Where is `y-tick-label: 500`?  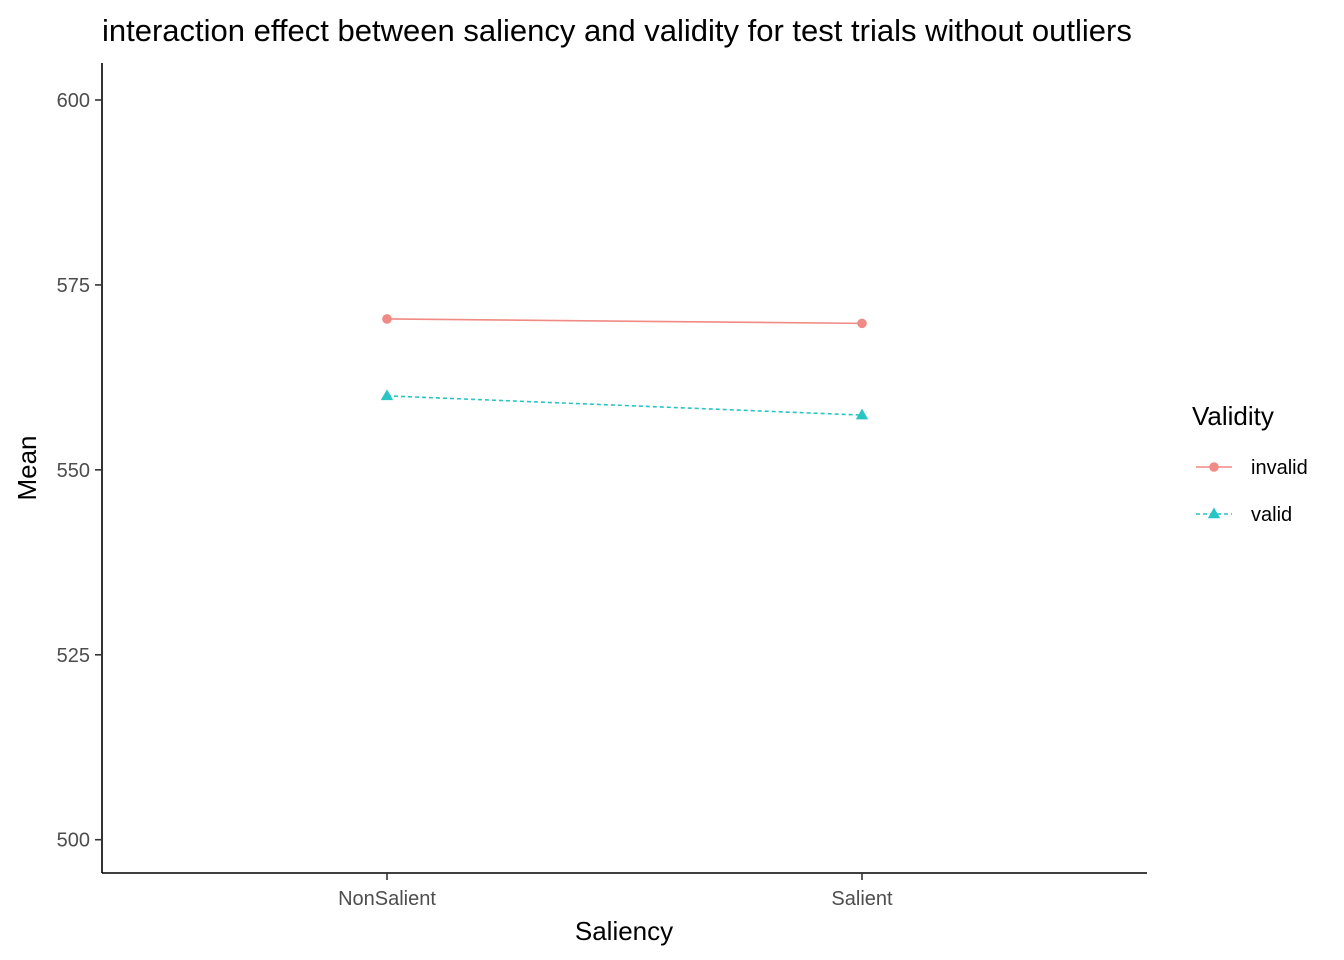
y-tick-label: 500 is located at coordinates (73, 841).